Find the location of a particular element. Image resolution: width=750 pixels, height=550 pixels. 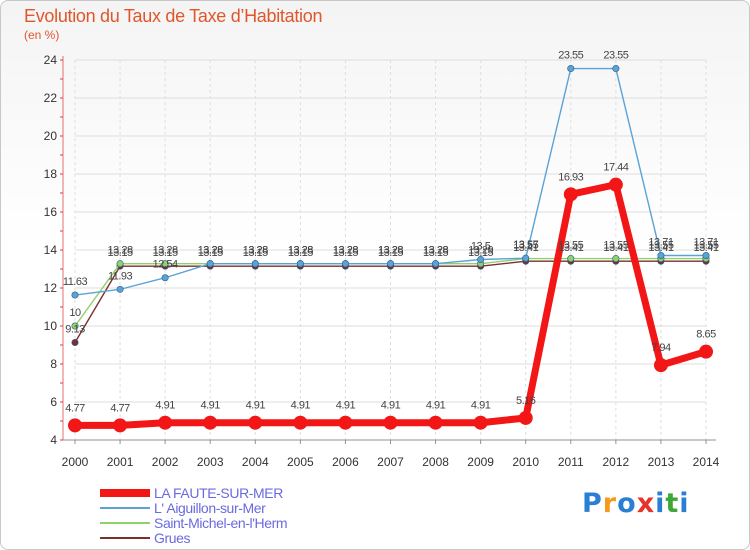

proxiti-logo: Proxiti is located at coordinates (636, 503).